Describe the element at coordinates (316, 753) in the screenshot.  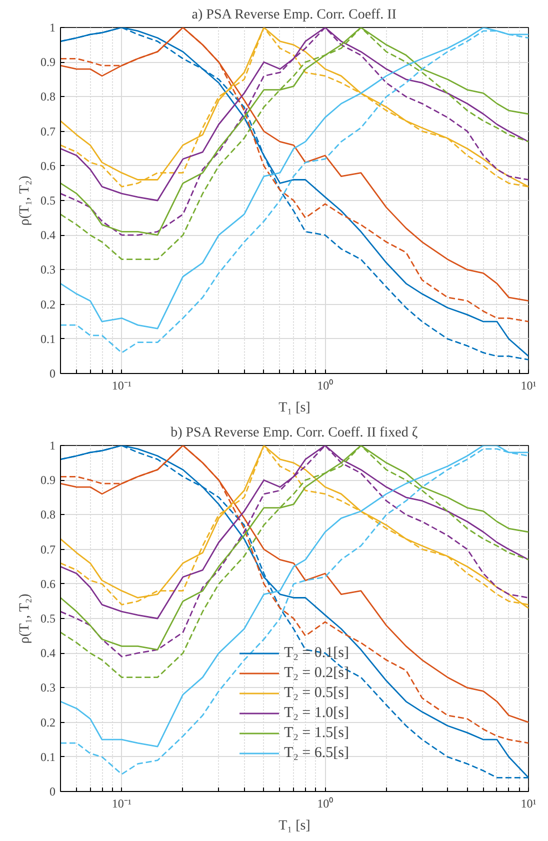
I see `legend-label: T₂ = 6.5[s]` at that location.